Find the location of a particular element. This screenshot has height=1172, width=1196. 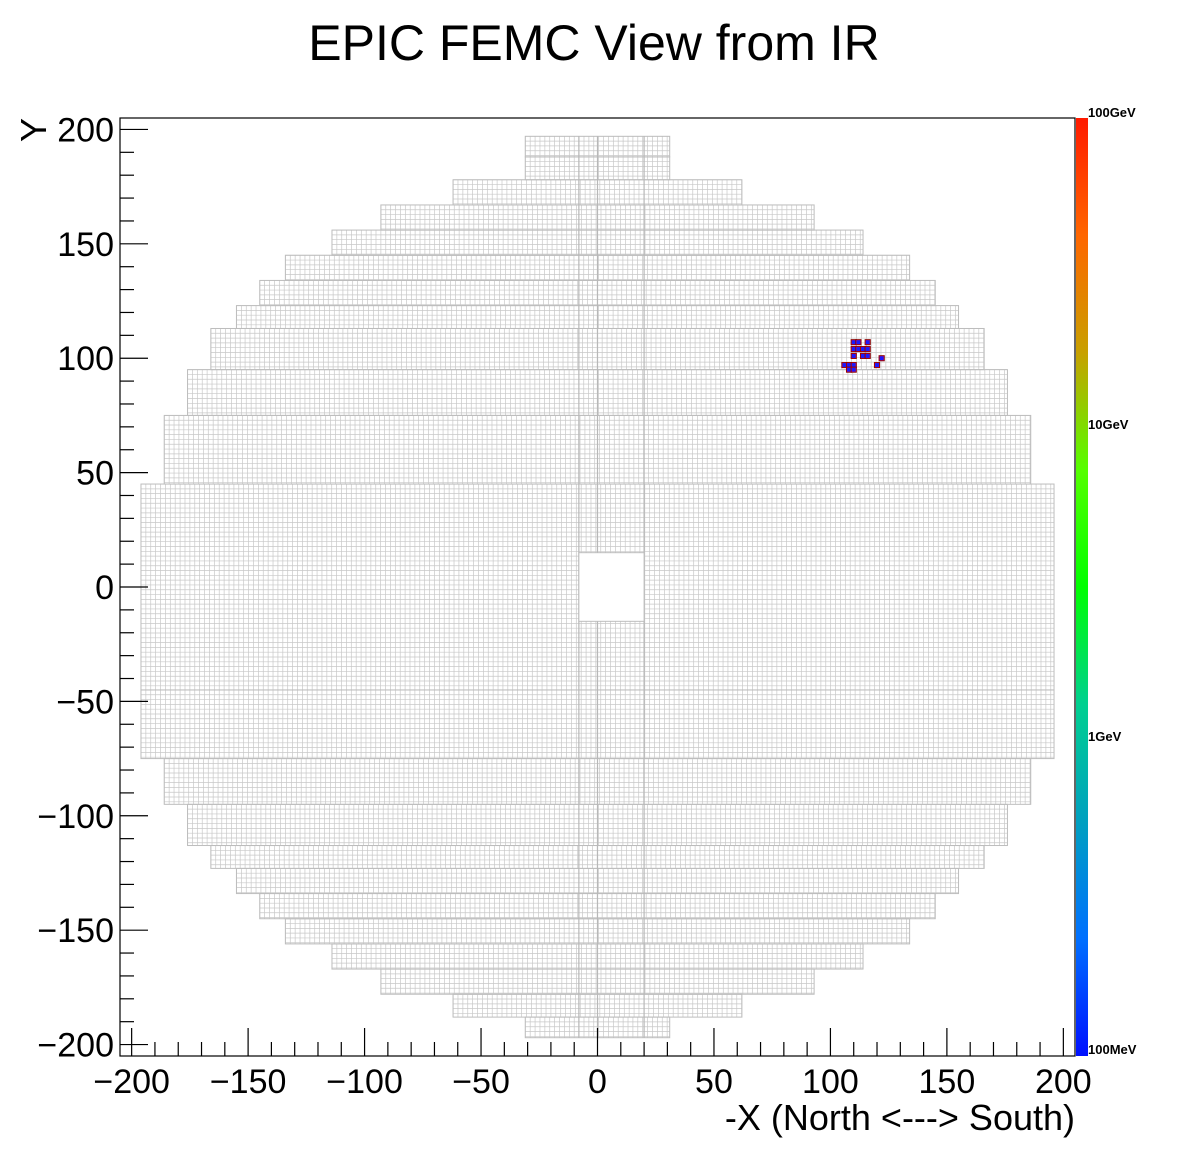

x-tick-label: −50 is located at coordinates (481, 1082).